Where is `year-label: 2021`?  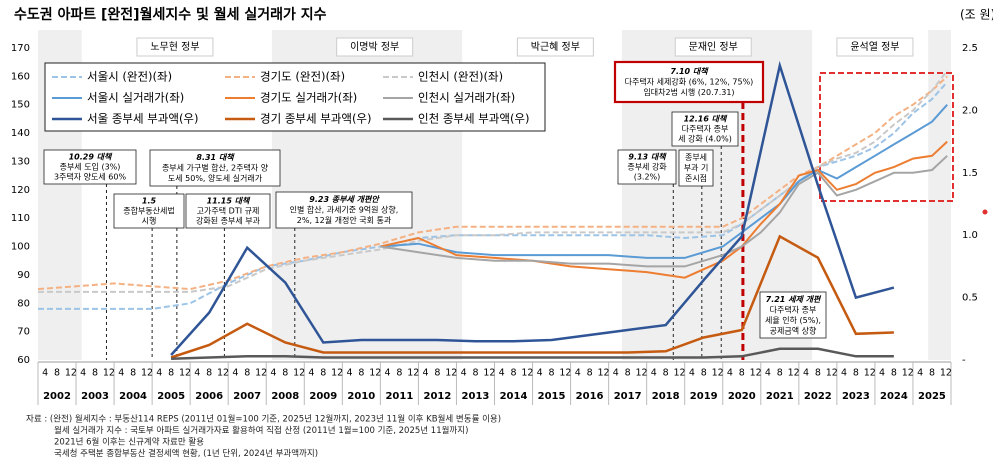
year-label: 2021 is located at coordinates (780, 396).